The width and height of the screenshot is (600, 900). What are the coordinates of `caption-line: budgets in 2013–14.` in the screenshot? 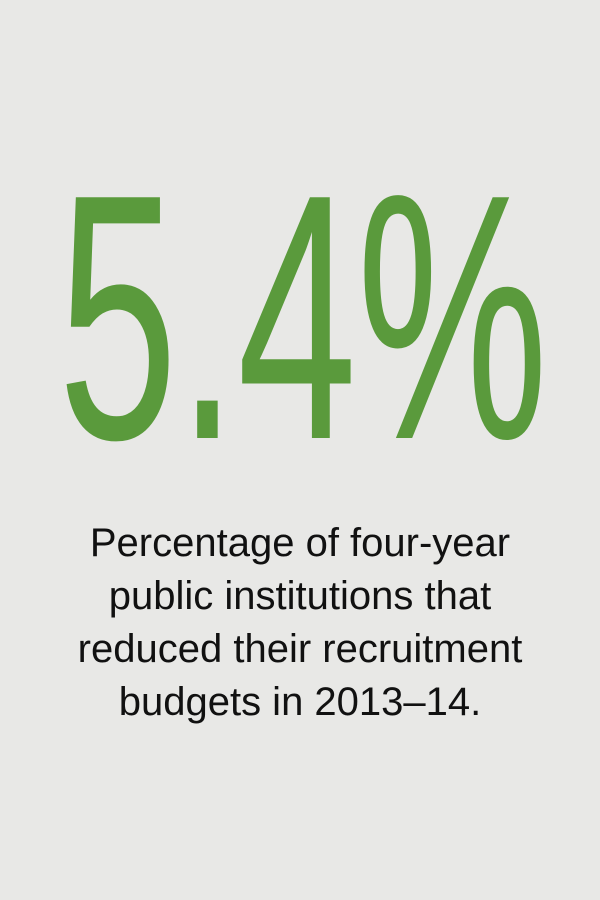 It's located at (300, 702).